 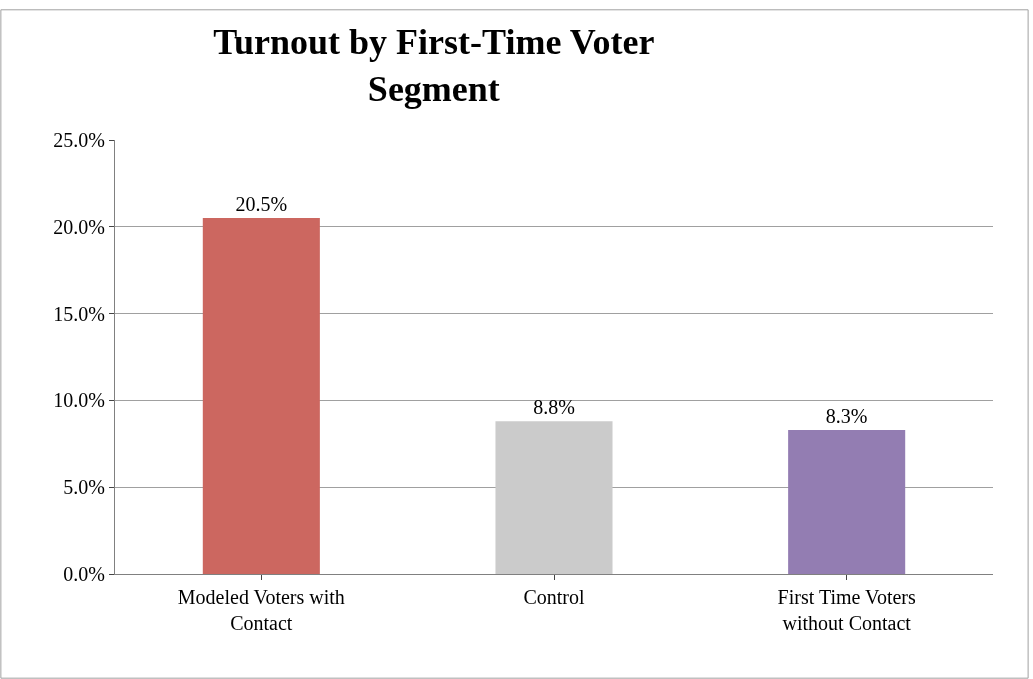 I want to click on y-tick-label: 25.0%, so click(x=79, y=140).